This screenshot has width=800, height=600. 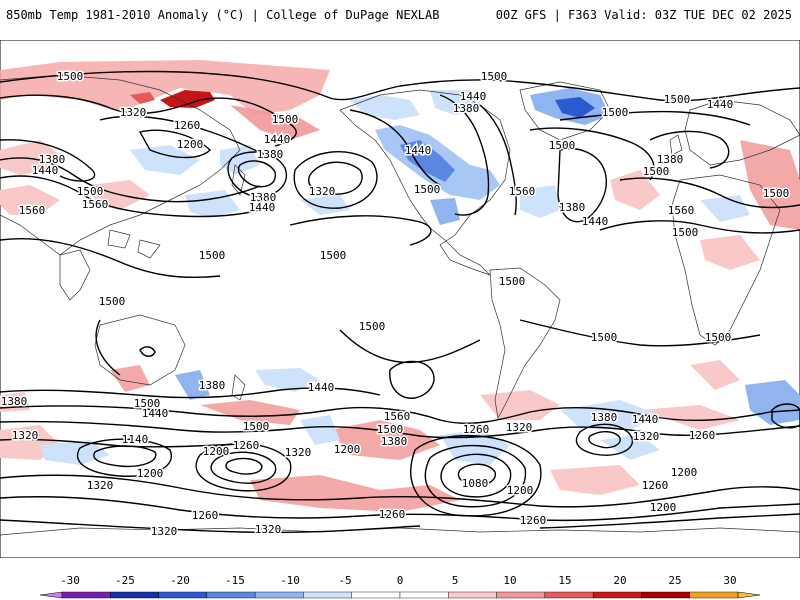 I want to click on colorbar-tick-label: -20, so click(x=180, y=580).